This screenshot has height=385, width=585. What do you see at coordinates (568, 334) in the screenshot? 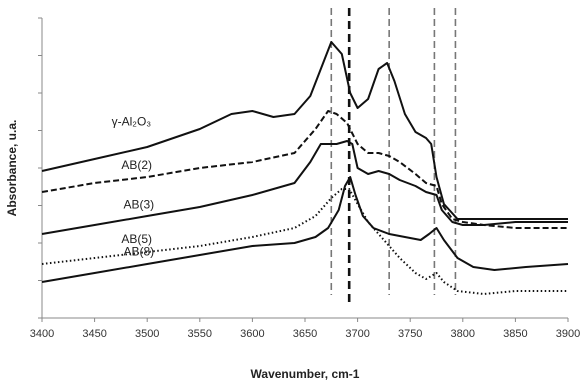
I see `x-tick-label: 3900` at bounding box center [568, 334].